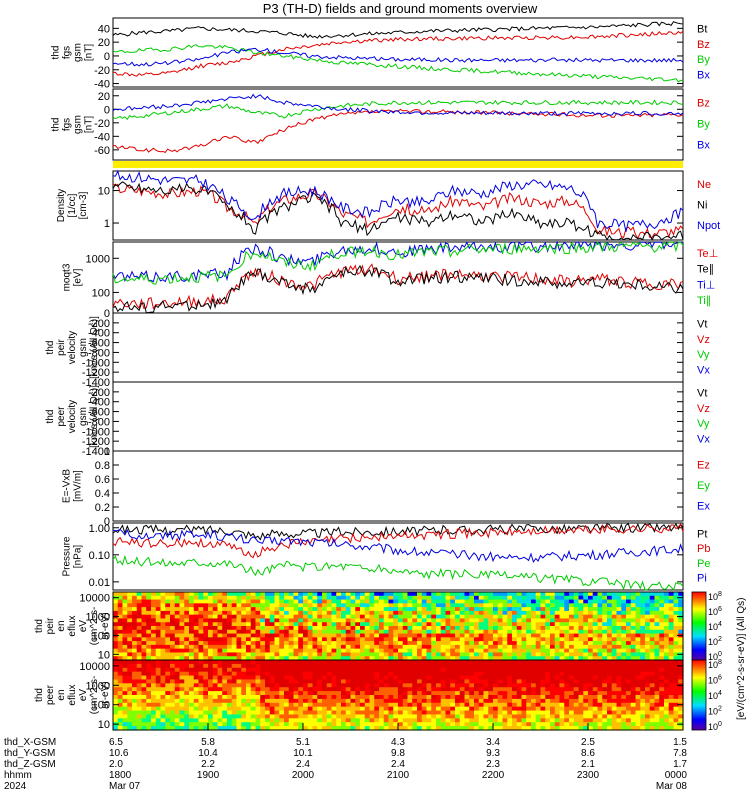 This screenshot has height=800, width=750. Describe the element at coordinates (89, 124) in the screenshot. I see `y-axis-label: [nT]` at that location.